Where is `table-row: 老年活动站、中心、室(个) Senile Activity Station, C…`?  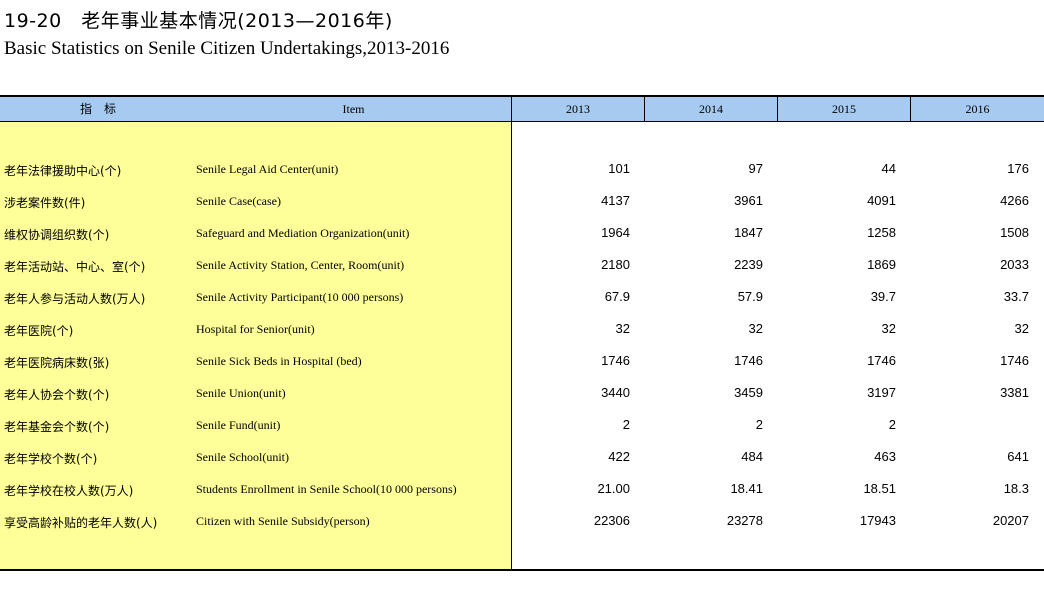 table-row: 老年活动站、中心、室(个) Senile Activity Station, C… is located at coordinates (522, 267).